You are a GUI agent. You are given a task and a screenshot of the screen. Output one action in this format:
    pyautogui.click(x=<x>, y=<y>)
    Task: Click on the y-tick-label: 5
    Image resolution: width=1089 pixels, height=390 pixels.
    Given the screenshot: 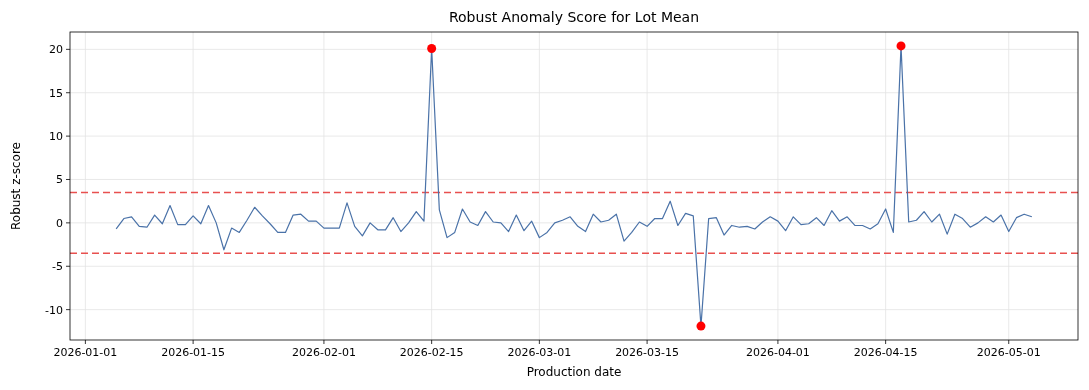 What is the action you would take?
    pyautogui.click(x=59, y=180)
    